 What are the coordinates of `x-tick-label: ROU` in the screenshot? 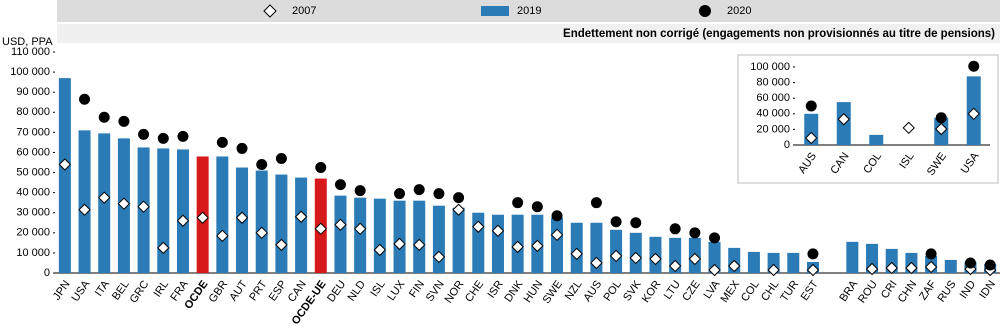 It's located at (868, 291).